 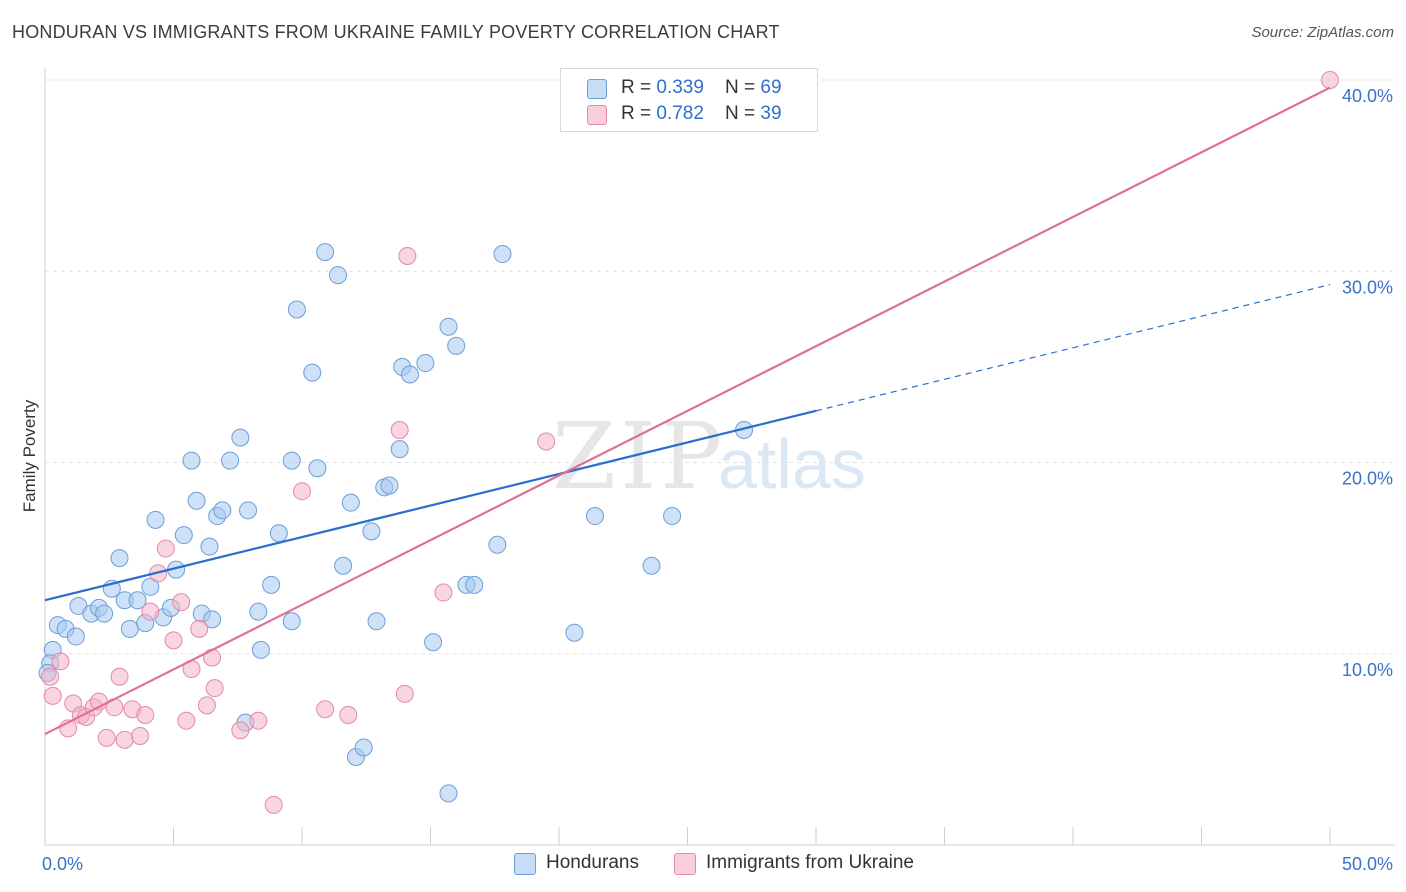 I want to click on legend-r-value: 0.782, so click(x=680, y=113).